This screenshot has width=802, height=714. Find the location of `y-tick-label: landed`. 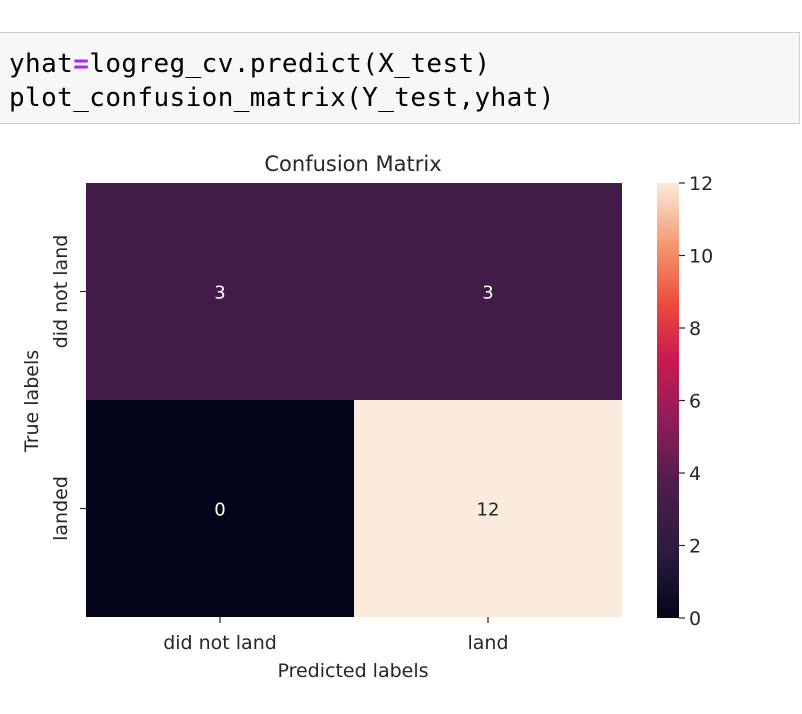

y-tick-label: landed is located at coordinates (61, 508).